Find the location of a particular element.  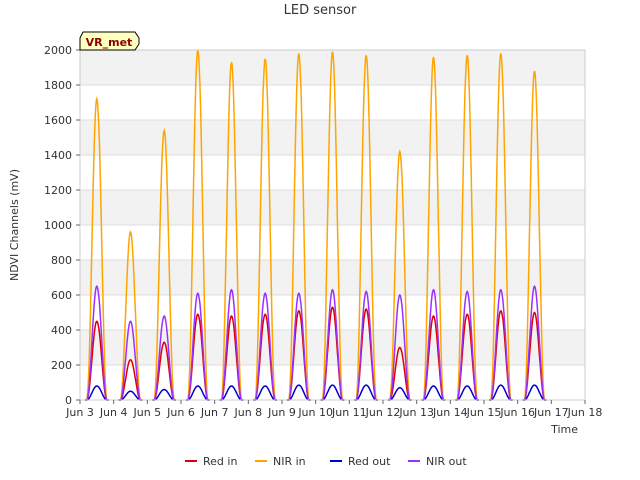

site-badge-label: VR_met is located at coordinates (109, 42).